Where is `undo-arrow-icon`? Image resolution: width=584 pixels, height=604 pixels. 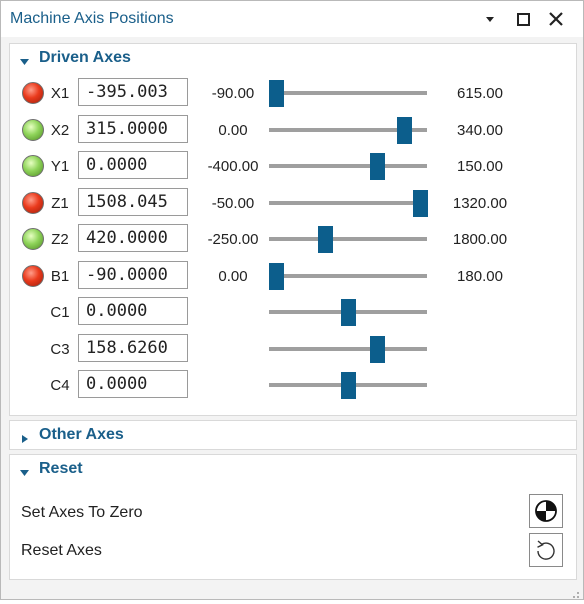
undo-arrow-icon is located at coordinates (546, 550).